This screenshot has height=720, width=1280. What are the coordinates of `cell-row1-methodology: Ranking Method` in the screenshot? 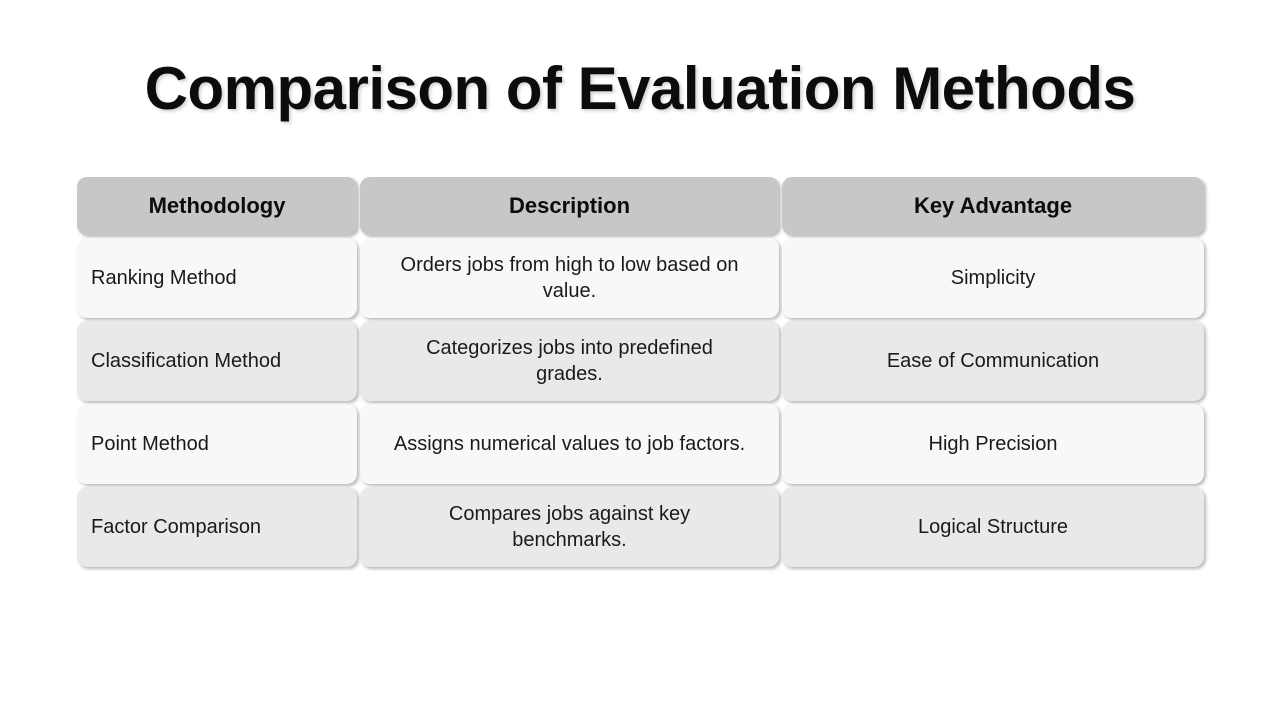 It's located at (217, 278).